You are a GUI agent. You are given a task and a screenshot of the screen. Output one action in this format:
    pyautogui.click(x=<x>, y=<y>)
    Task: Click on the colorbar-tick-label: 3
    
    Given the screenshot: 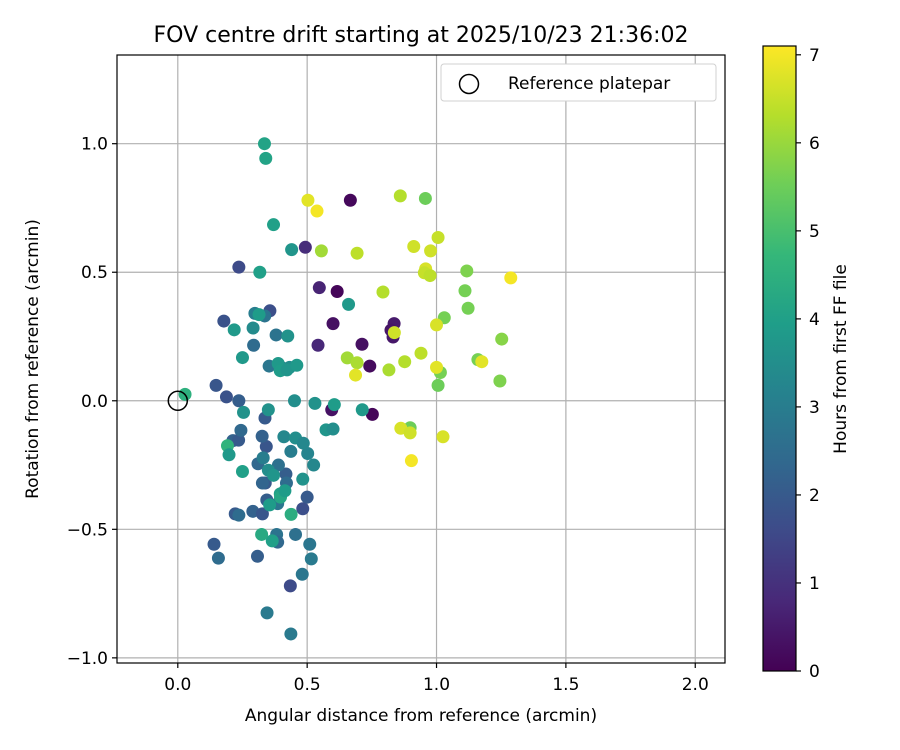 What is the action you would take?
    pyautogui.click(x=814, y=408)
    